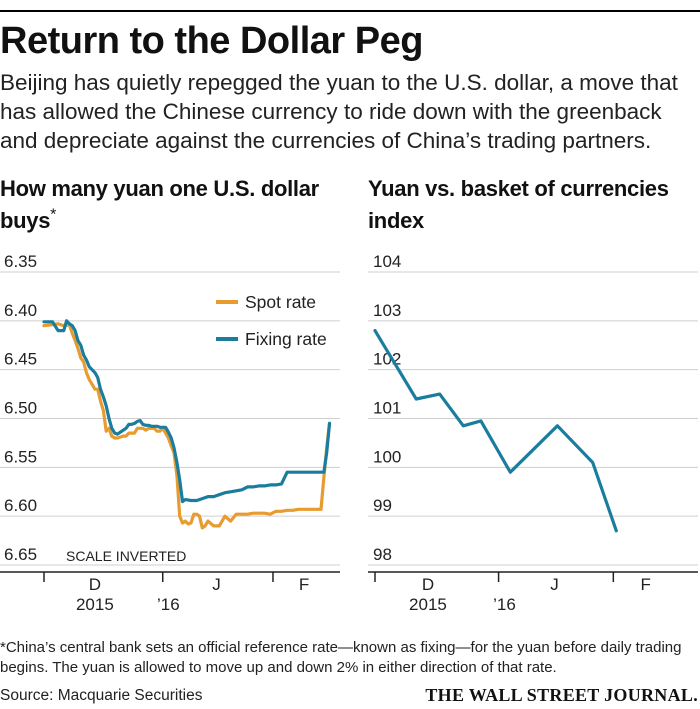 The image size is (700, 709). I want to click on y-tick-label: 6.45, so click(20, 359).